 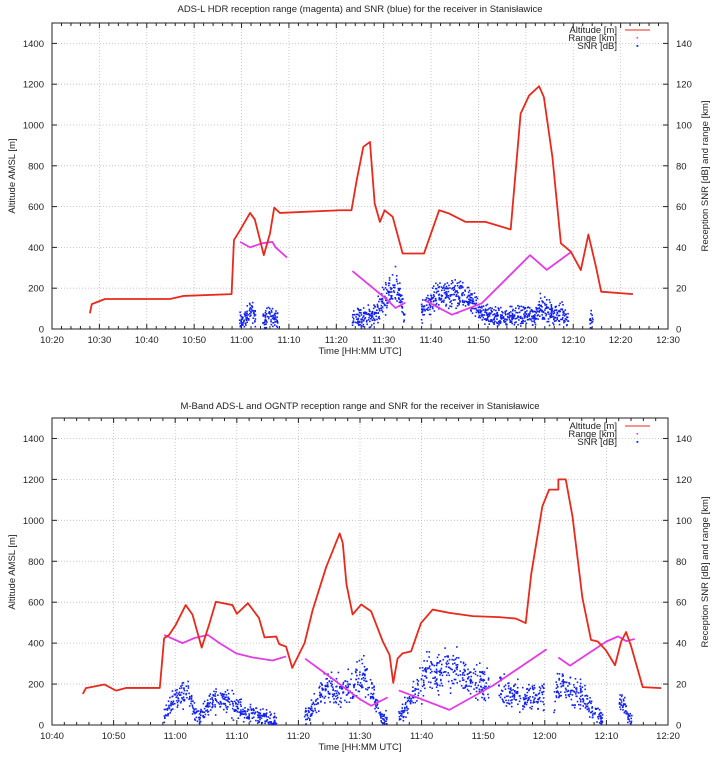 What do you see at coordinates (36, 562) in the screenshot?
I see `y-tick-label: 800` at bounding box center [36, 562].